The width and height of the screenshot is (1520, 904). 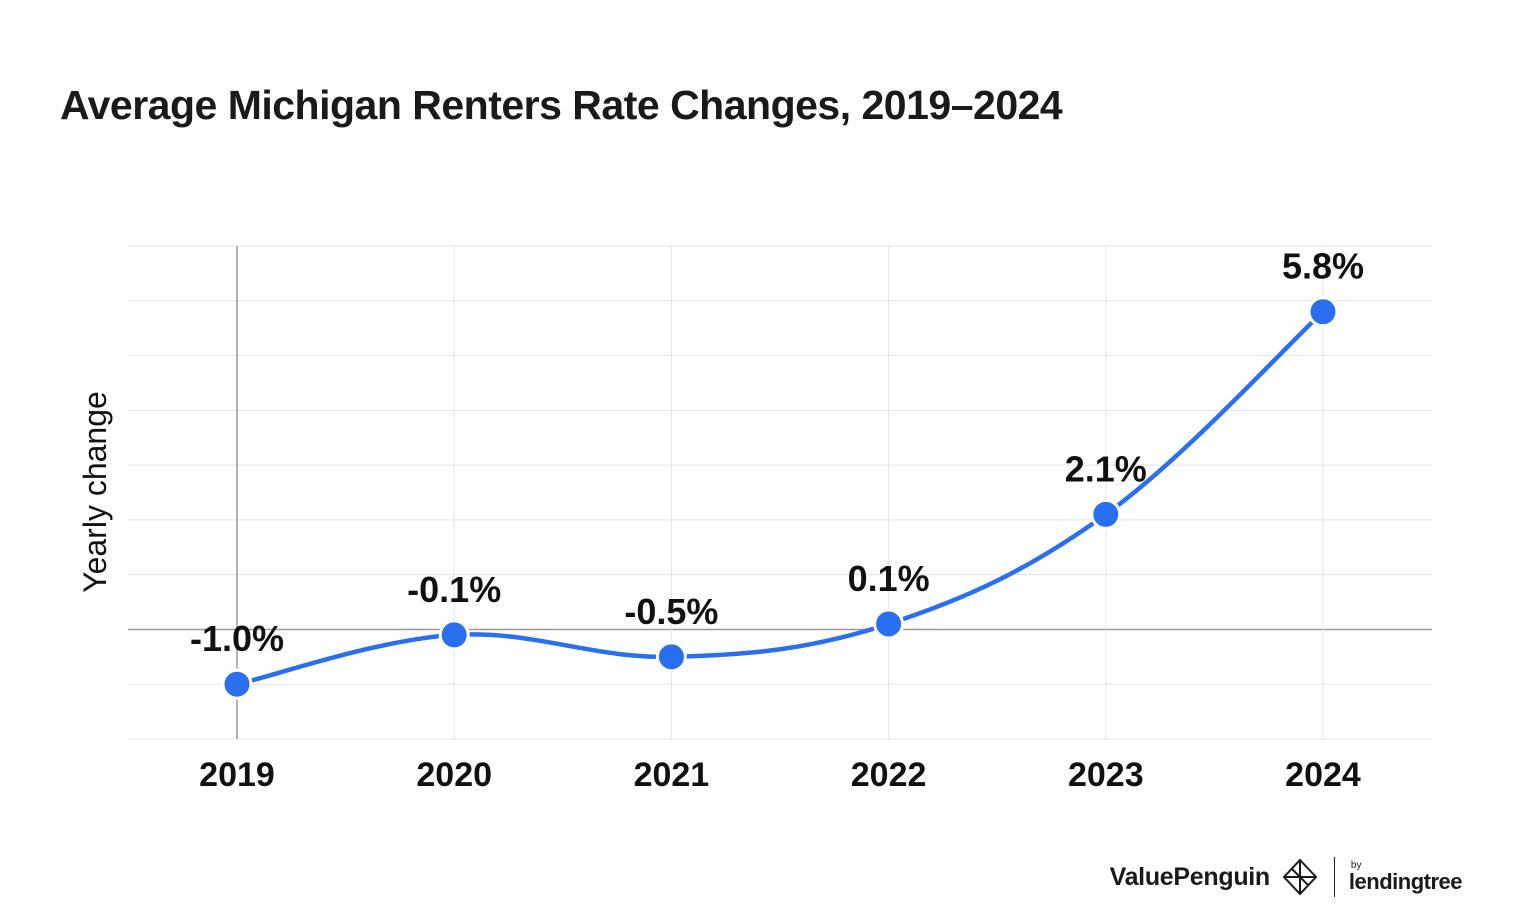 What do you see at coordinates (1106, 468) in the screenshot?
I see `data-label: 2.1%` at bounding box center [1106, 468].